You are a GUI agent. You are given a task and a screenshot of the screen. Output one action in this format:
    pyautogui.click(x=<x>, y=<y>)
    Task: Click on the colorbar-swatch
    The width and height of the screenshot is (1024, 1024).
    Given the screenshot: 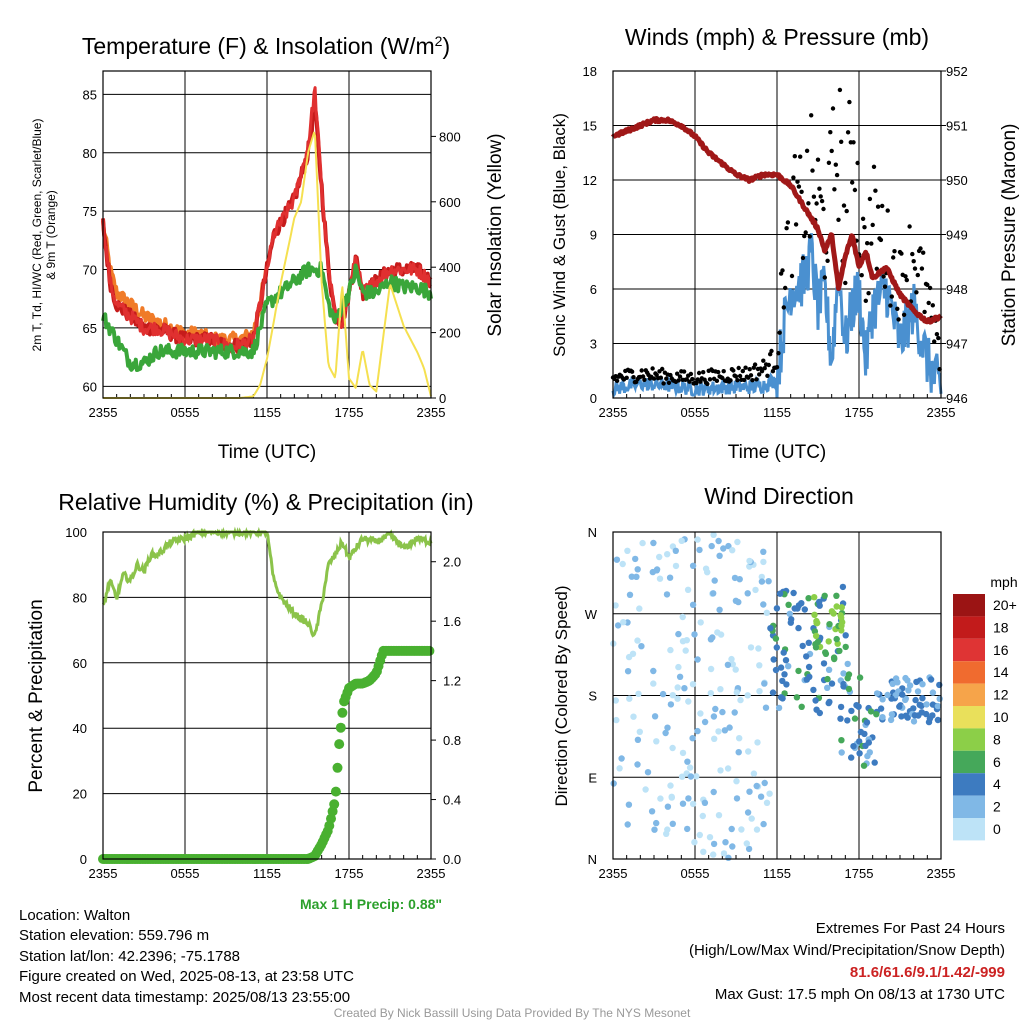 What is the action you would take?
    pyautogui.click(x=969, y=672)
    